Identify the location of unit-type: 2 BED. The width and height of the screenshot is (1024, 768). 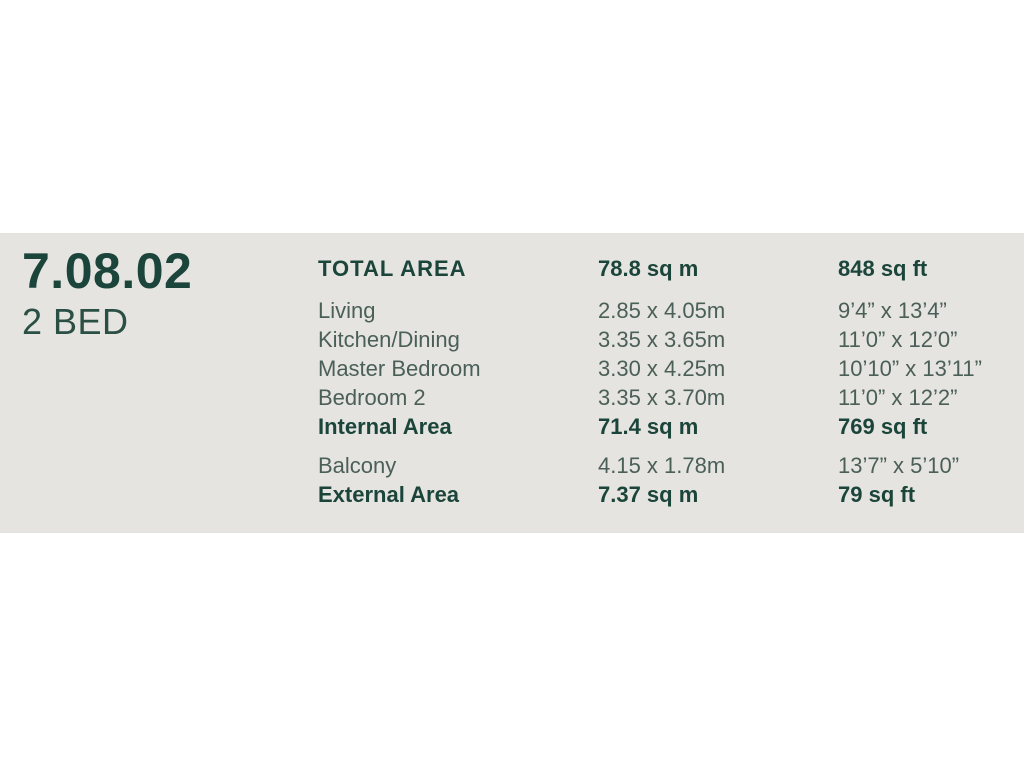
(75, 321).